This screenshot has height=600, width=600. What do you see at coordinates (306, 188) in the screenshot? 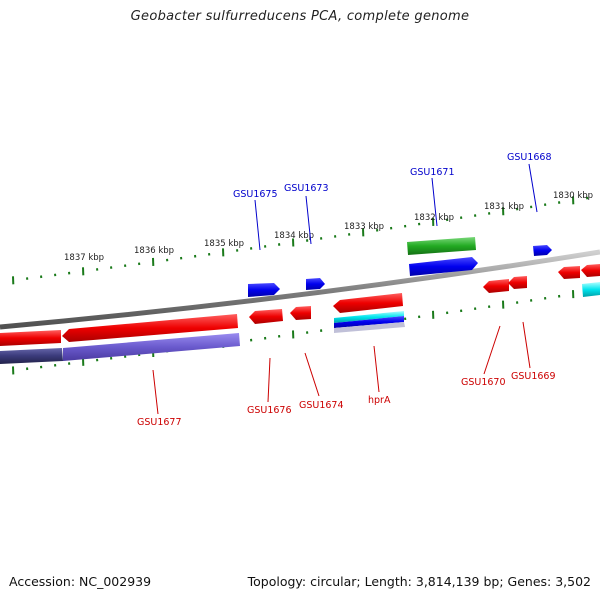
I see `label-GSU1673: GSU1673` at bounding box center [306, 188].